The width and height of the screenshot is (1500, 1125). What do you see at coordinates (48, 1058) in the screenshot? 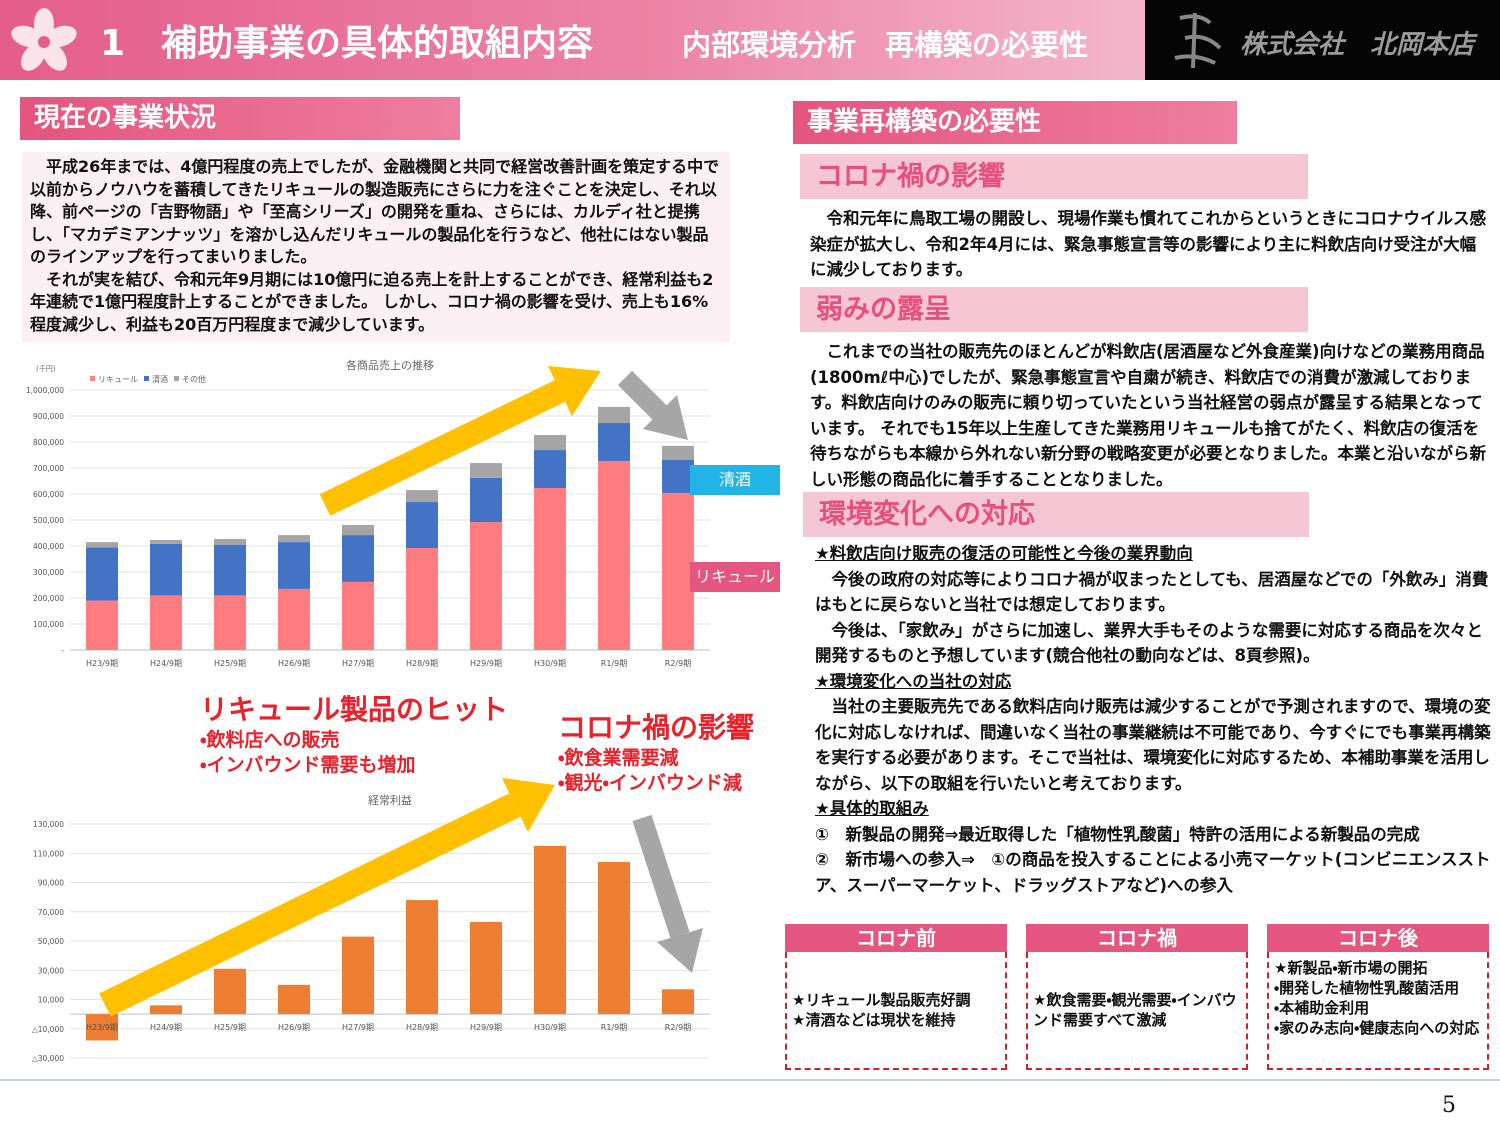
I see `y-tick-label: △30,000` at bounding box center [48, 1058].